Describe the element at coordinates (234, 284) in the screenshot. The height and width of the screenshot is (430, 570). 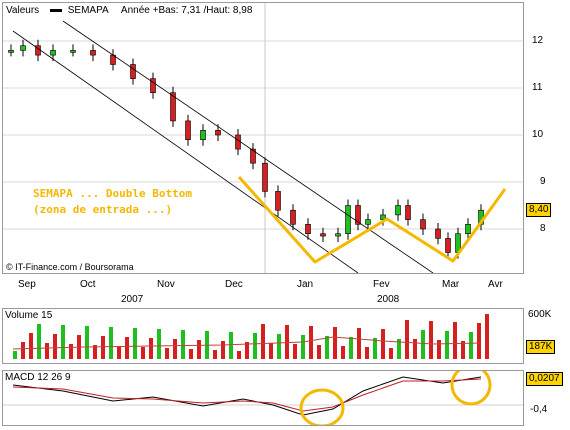
I see `month-dec: Dec` at that location.